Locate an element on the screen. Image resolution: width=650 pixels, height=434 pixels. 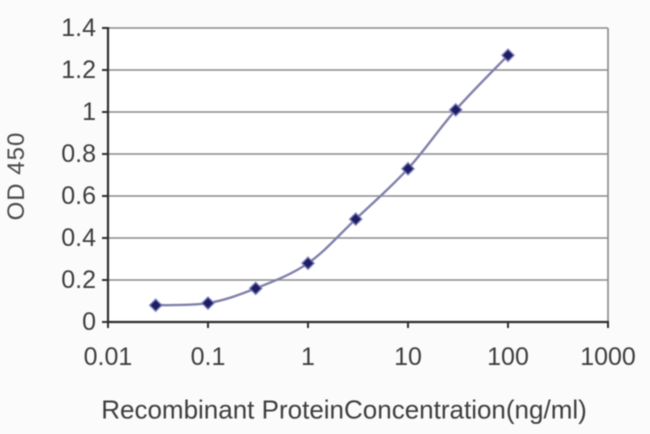
y-tick-label: 1.4 is located at coordinates (78, 28).